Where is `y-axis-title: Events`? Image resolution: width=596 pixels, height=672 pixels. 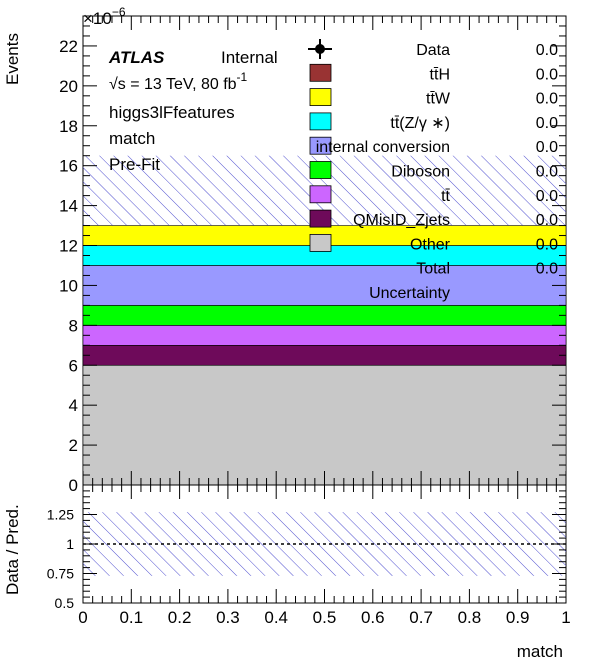
y-axis-title: Events is located at coordinates (12, 59).